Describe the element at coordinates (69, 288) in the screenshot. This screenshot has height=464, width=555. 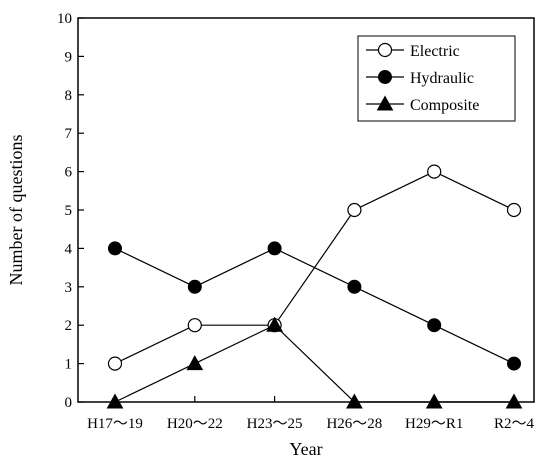
I see `y-tick-label: 3` at that location.